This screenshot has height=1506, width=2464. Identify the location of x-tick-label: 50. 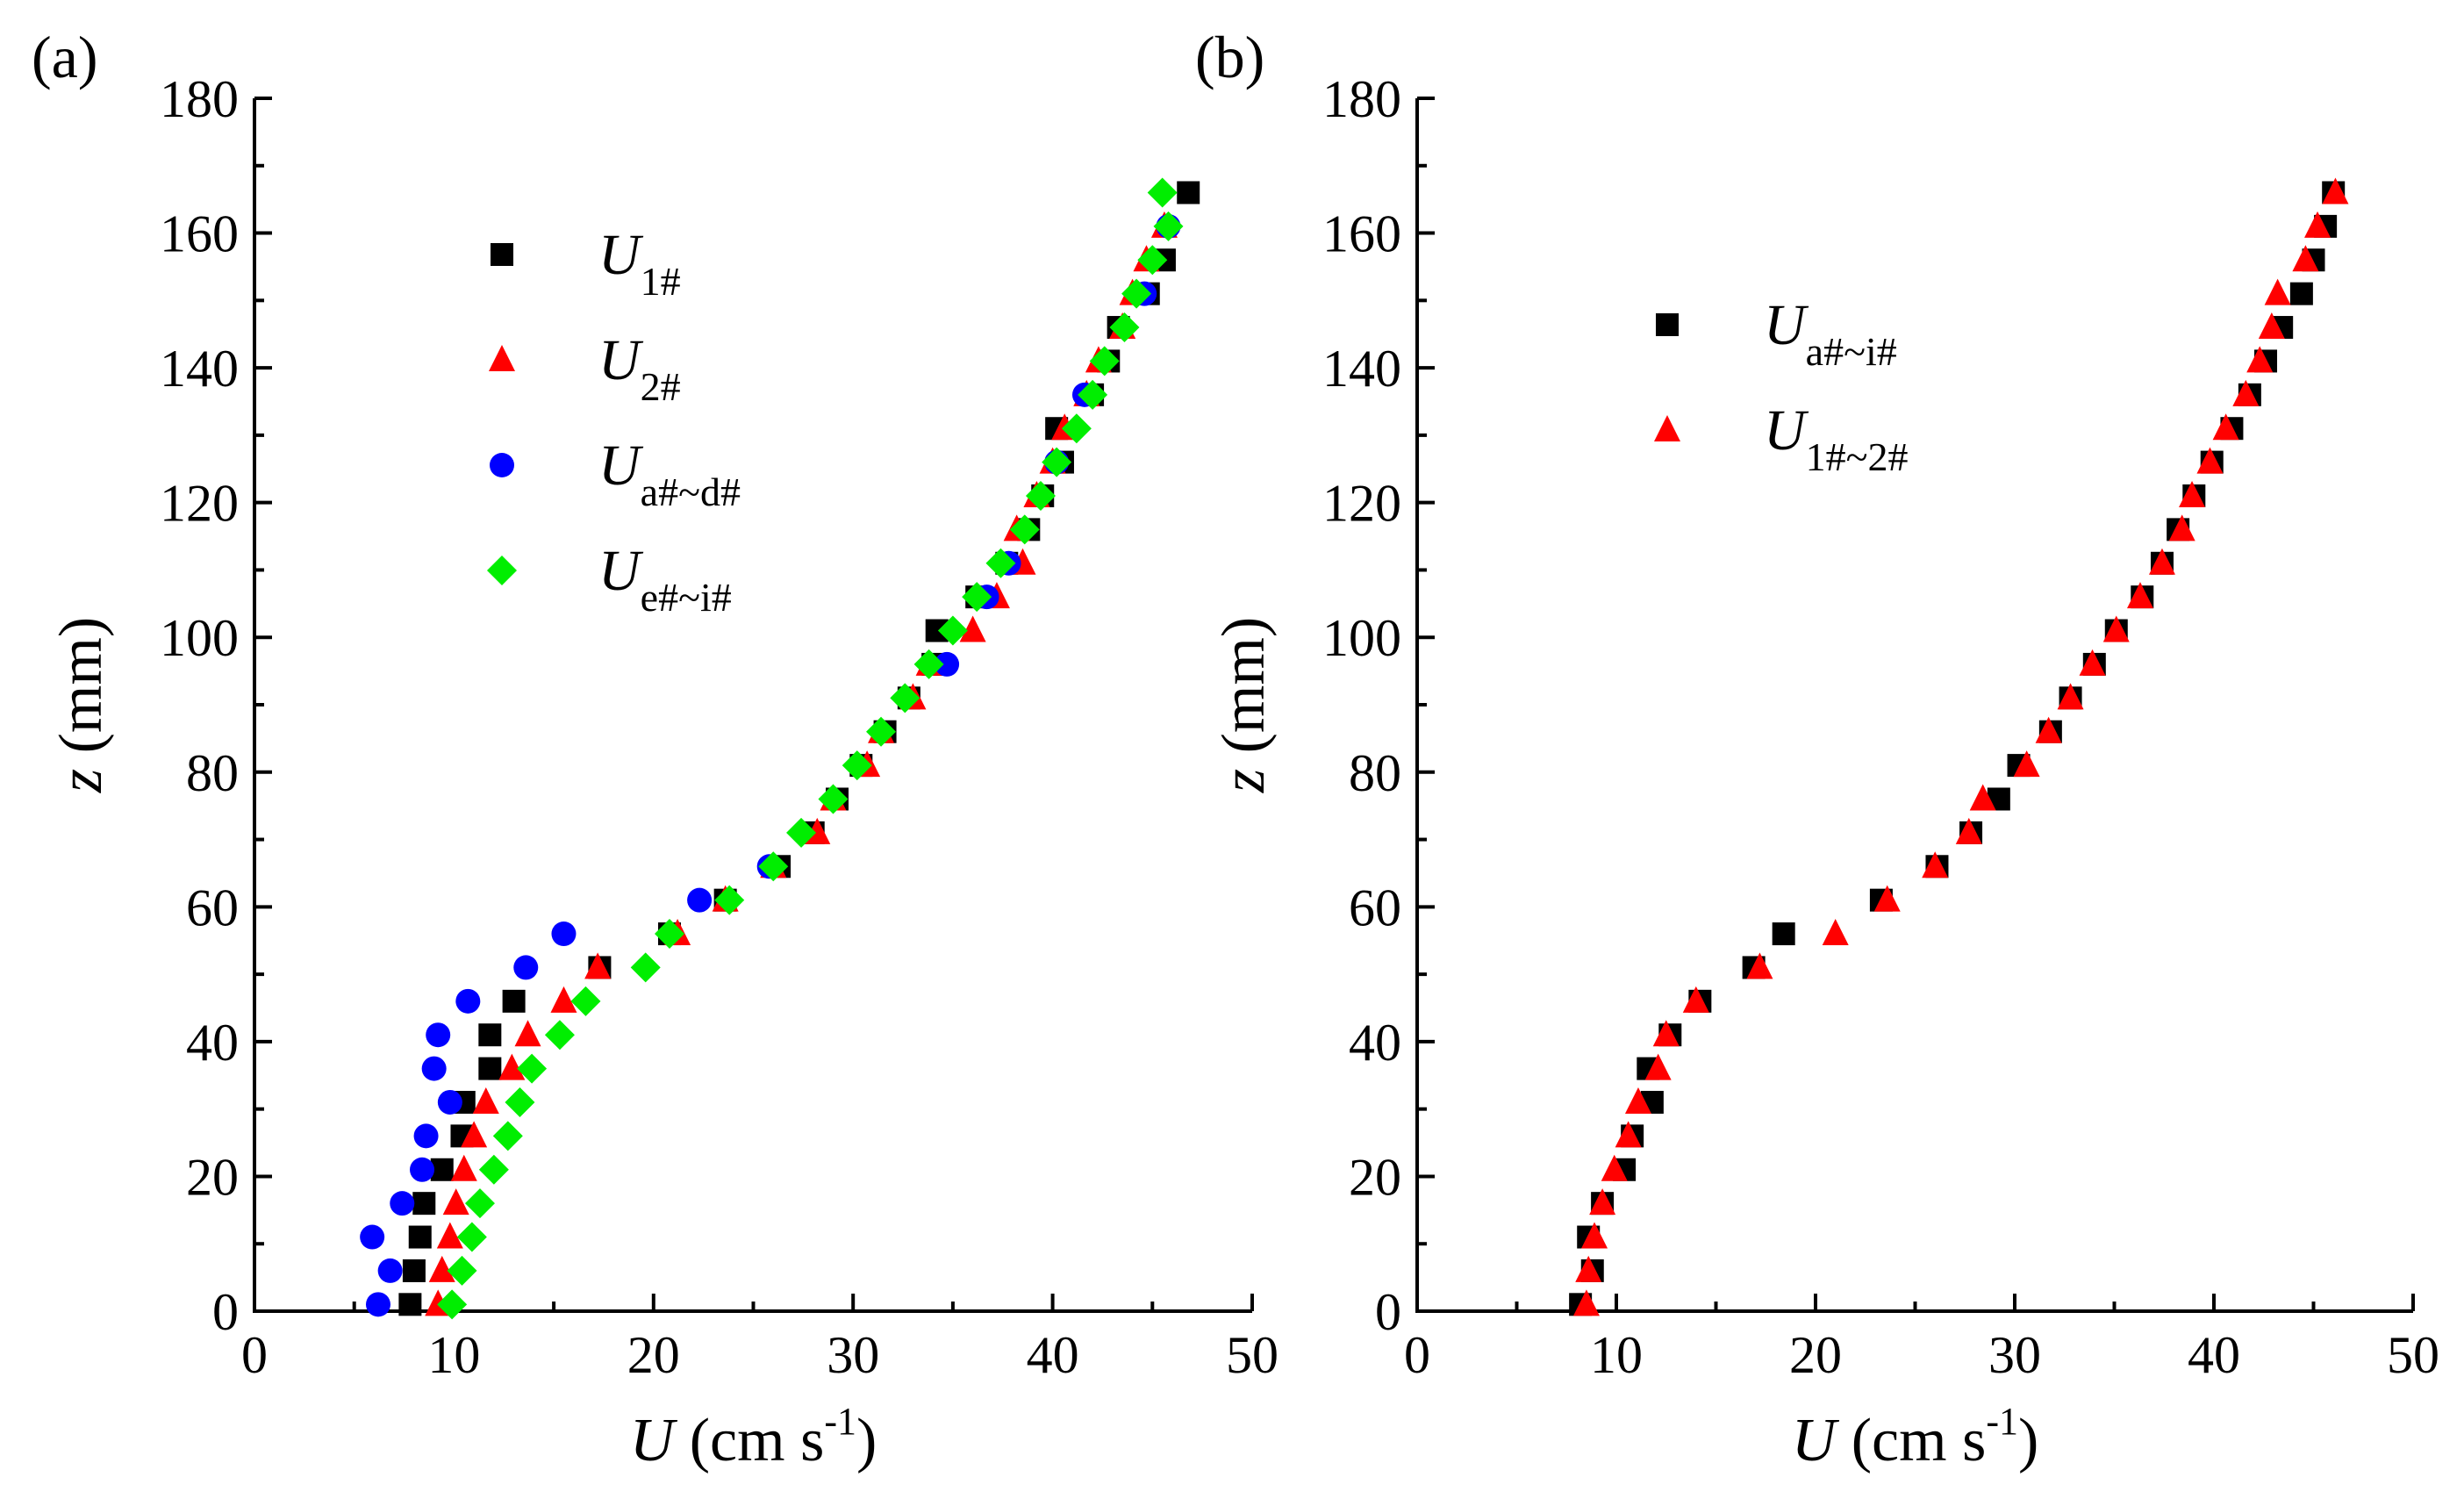
(2413, 1355).